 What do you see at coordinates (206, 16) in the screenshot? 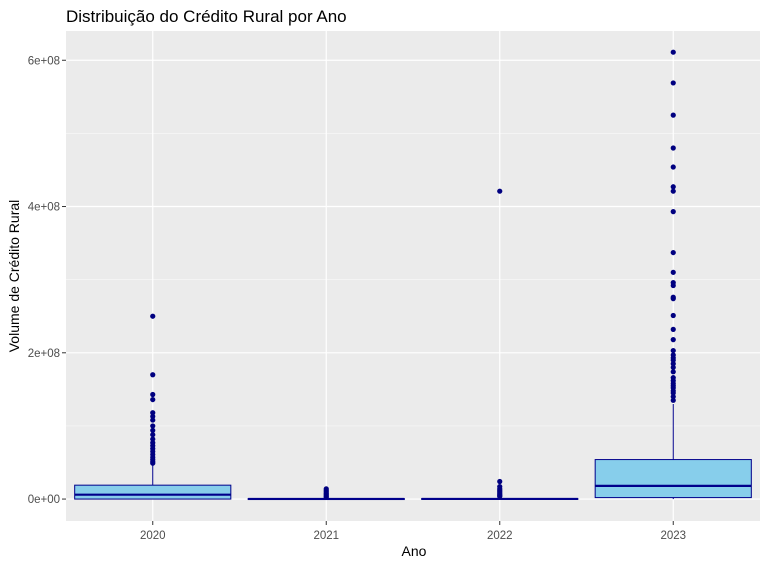
I see `chart-title: Distribuição do Crédito Rural por Ano` at bounding box center [206, 16].